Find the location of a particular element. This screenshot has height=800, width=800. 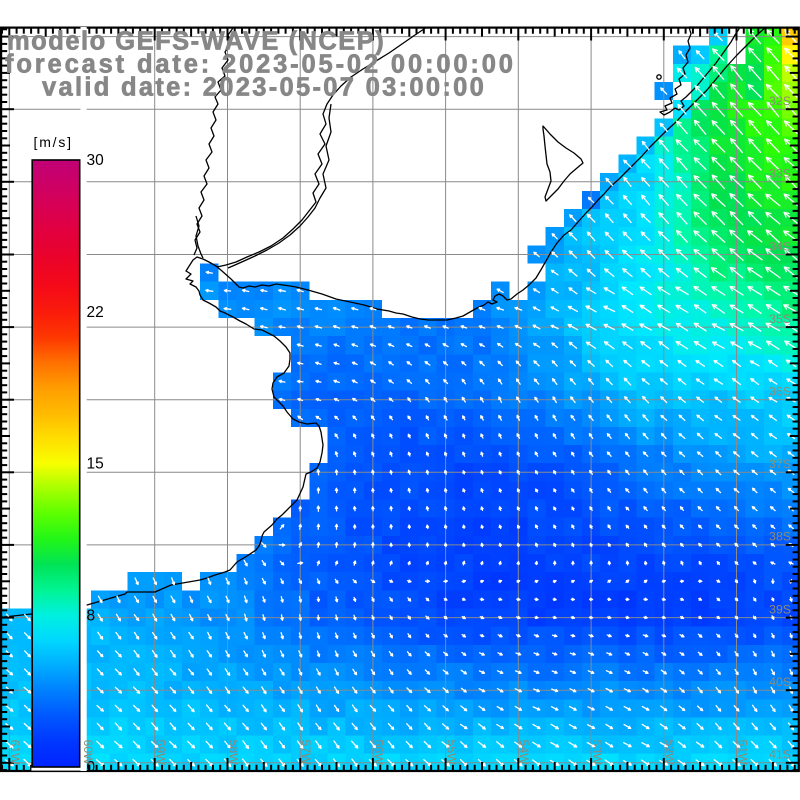

svg-text: 40S is located at coordinates (780, 682).